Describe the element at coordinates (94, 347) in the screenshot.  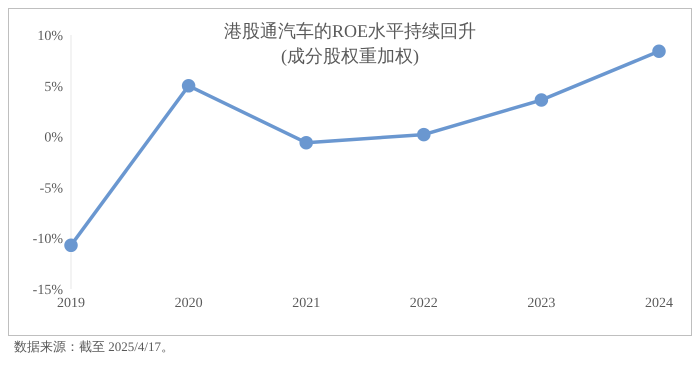
I see `source-note: 数据来源：截至 2025/4/17。` at that location.